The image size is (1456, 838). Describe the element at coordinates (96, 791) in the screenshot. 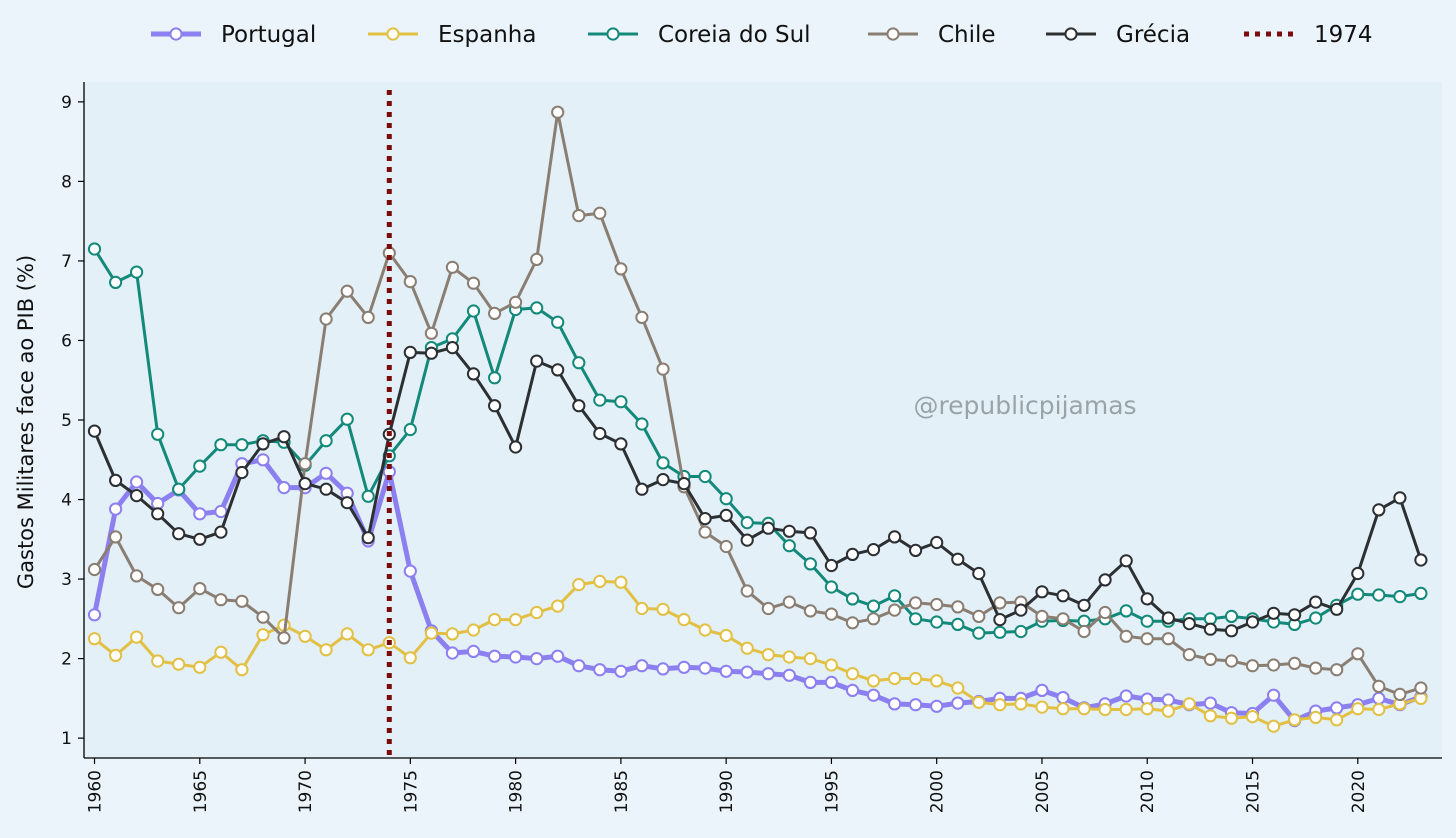

I see `x-tick-label: 1960` at that location.